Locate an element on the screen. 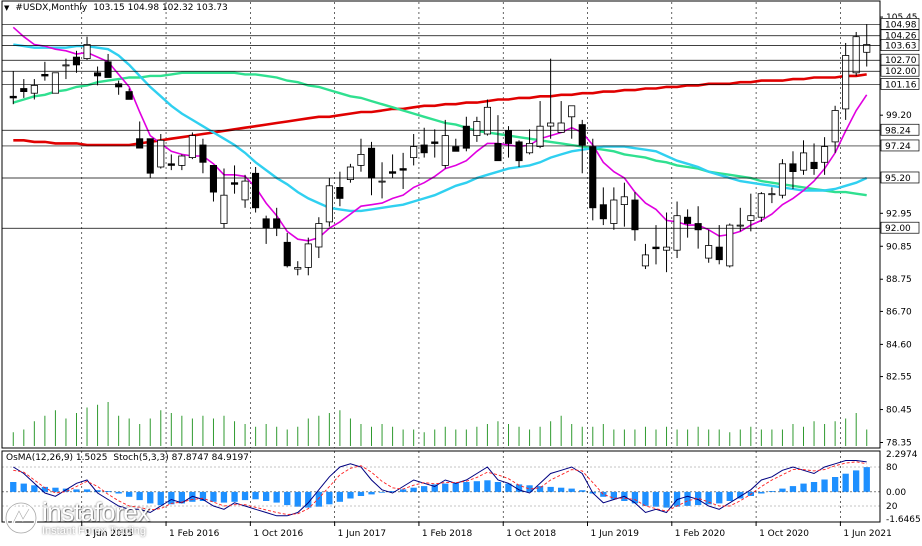 The width and height of the screenshot is (922, 546). price-tick-label: 92.95 is located at coordinates (899, 214).